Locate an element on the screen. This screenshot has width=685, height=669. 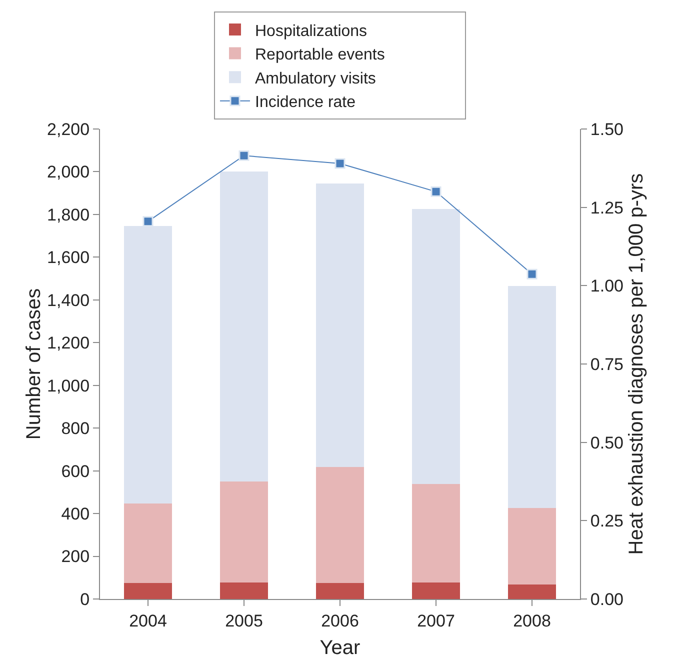
legend-label: Reportable events is located at coordinates (320, 55).